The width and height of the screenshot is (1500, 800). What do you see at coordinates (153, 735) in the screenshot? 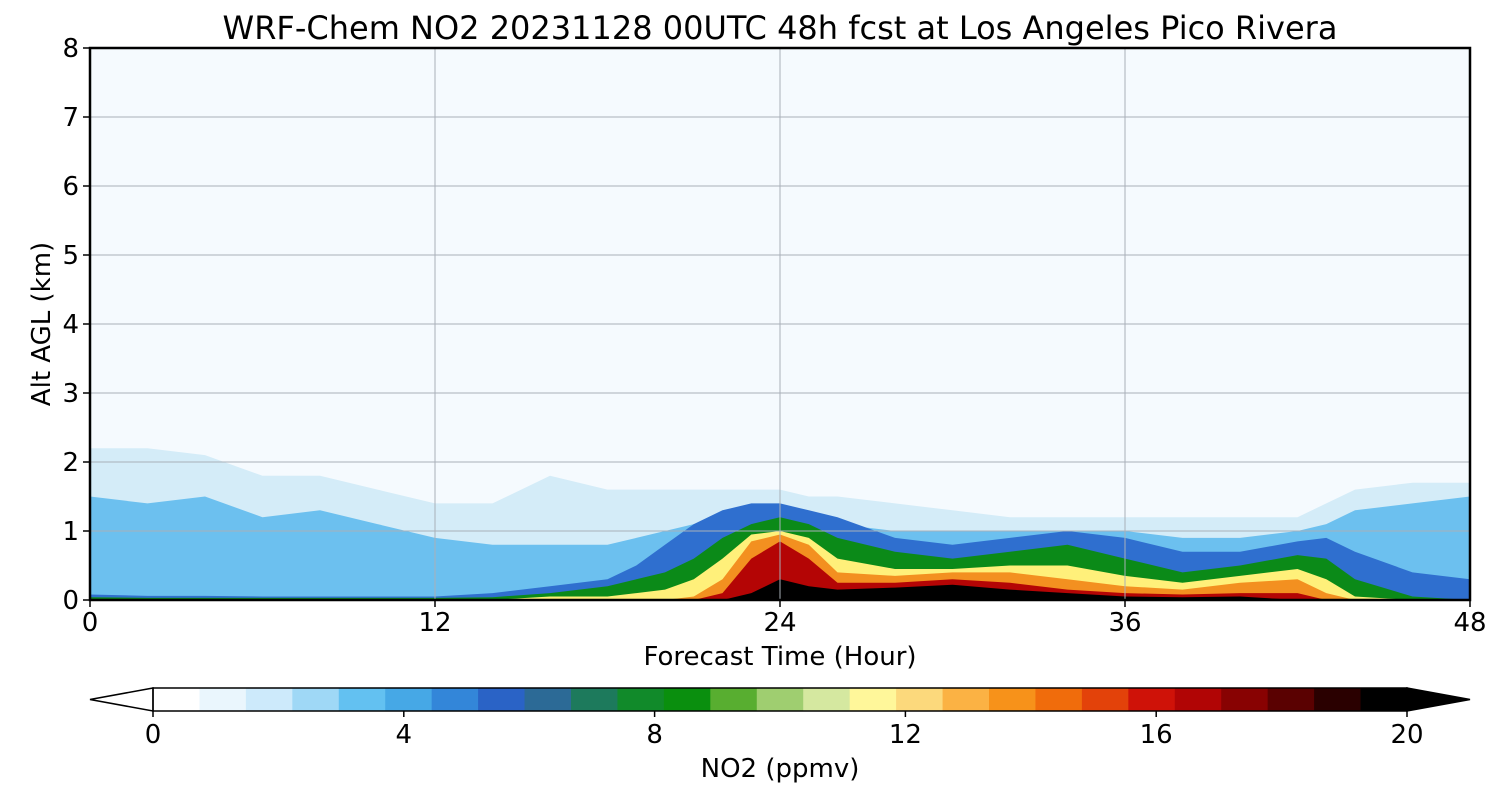
I see `colorbar-tick-label: 0` at bounding box center [153, 735].